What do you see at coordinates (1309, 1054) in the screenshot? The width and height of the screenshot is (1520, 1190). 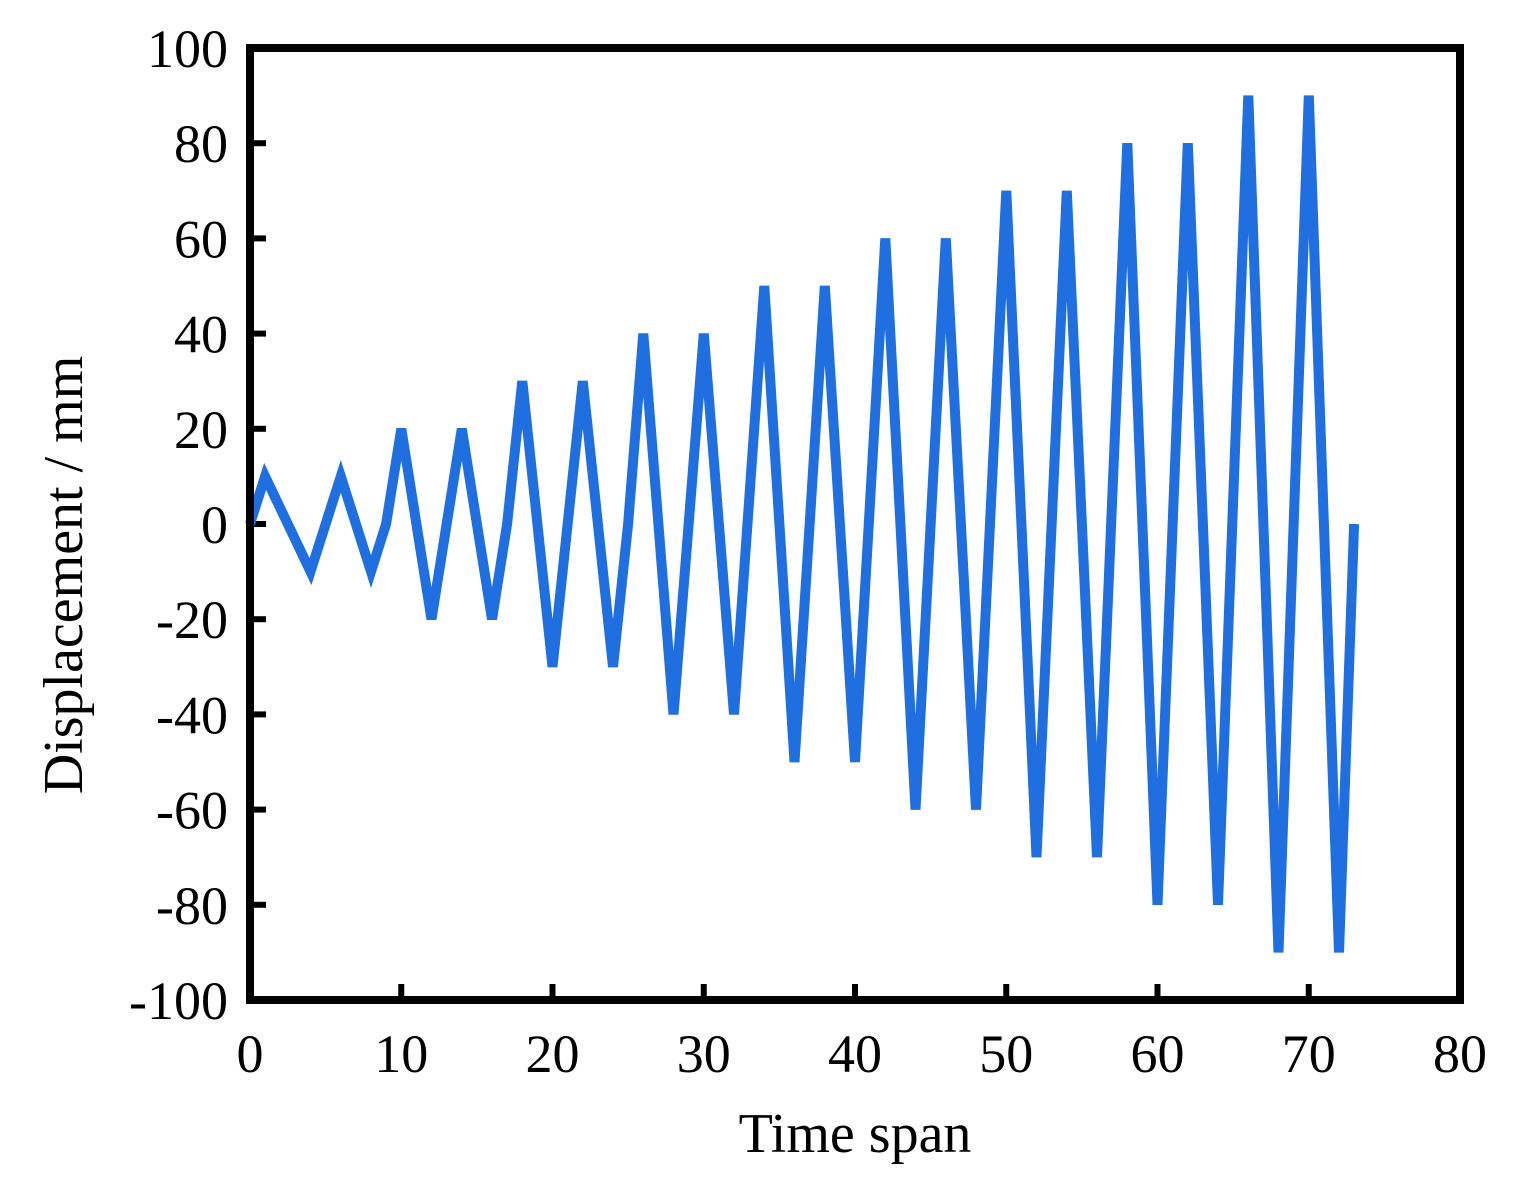 I see `x-tick-label: 70` at bounding box center [1309, 1054].